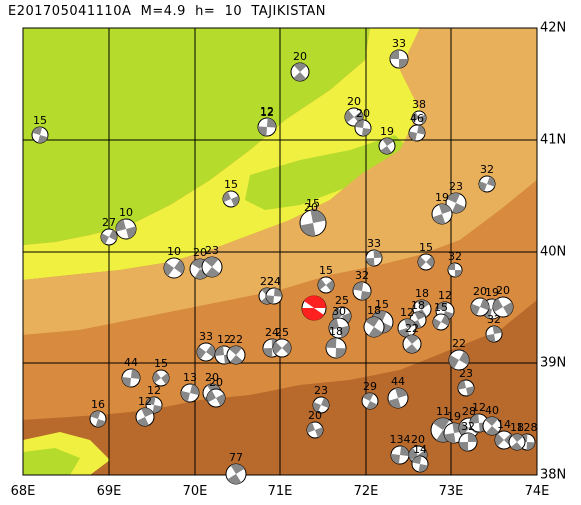 The width and height of the screenshot is (581, 505). I want to click on depth-label: 13, so click(190, 377).